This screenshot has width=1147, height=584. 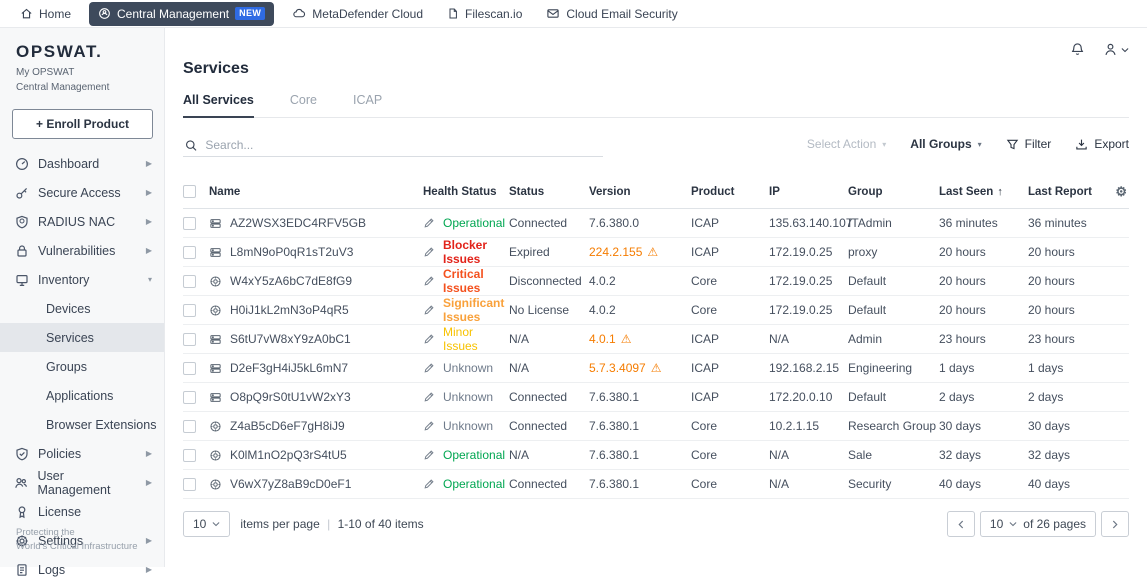 What do you see at coordinates (45, 14) in the screenshot?
I see `topnav-home: Home` at bounding box center [45, 14].